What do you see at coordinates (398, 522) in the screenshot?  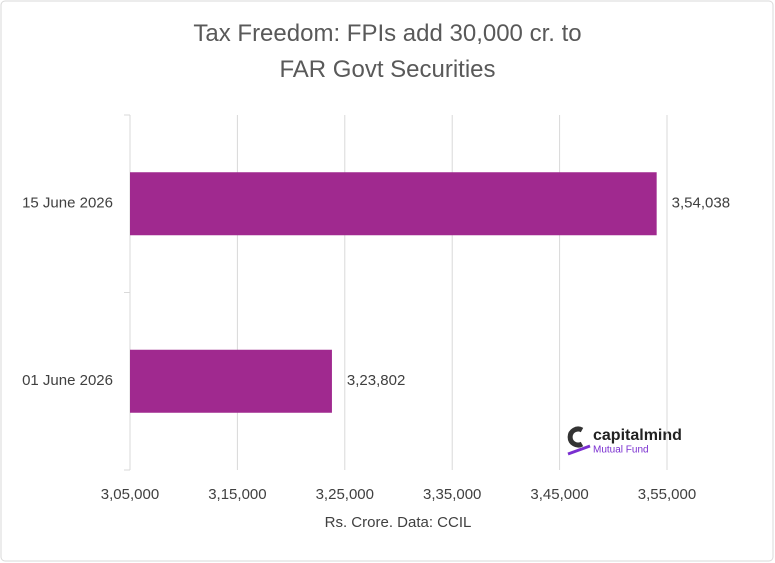 I see `x-axis-label: Rs. Crore. Data: CCIL` at bounding box center [398, 522].